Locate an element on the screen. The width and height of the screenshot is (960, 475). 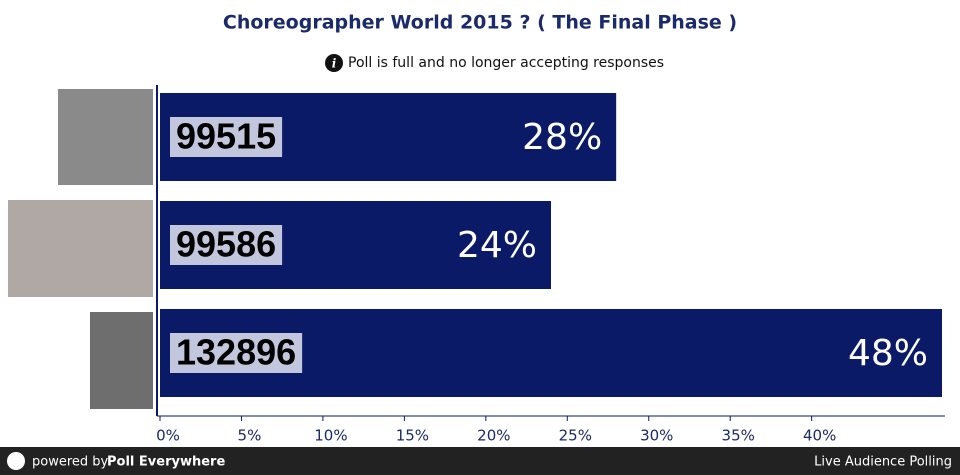
x-tick-label: 25% is located at coordinates (575, 436).